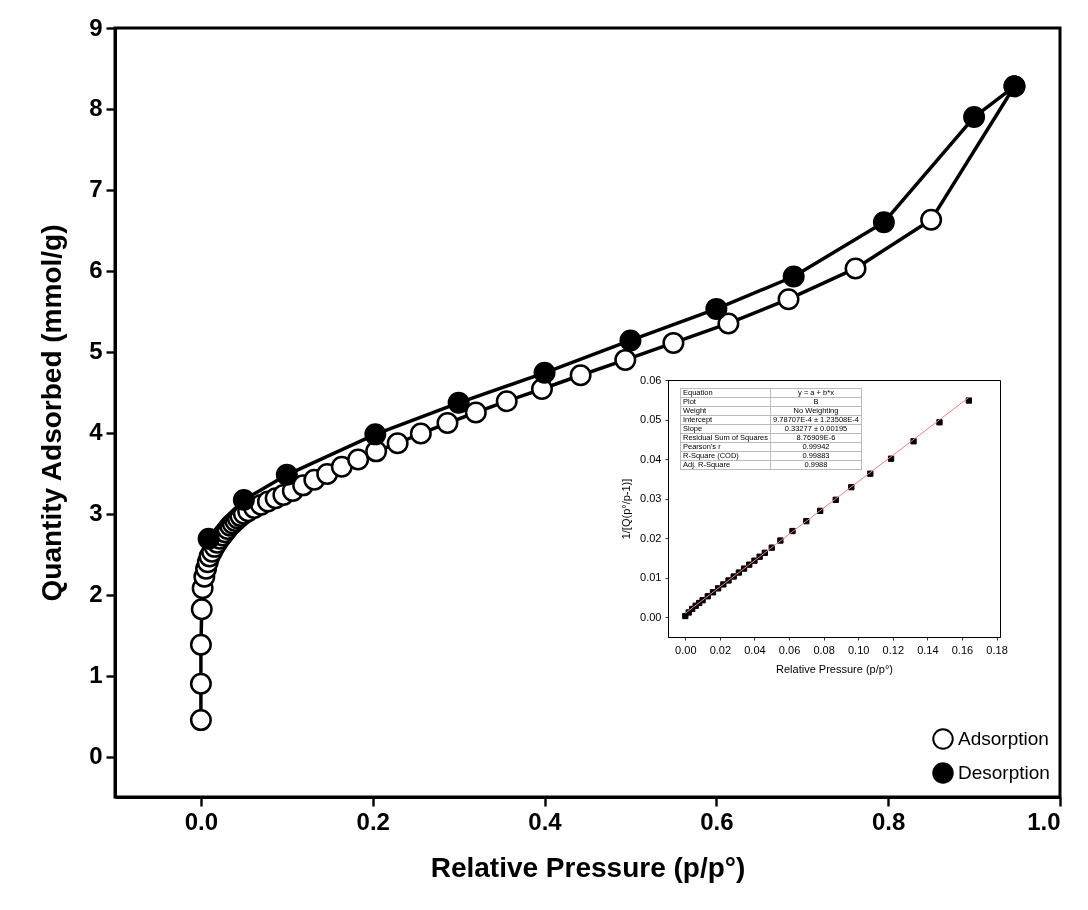 The image size is (1088, 910). Describe the element at coordinates (717, 821) in the screenshot. I see `x-tick-label: 0.6` at that location.